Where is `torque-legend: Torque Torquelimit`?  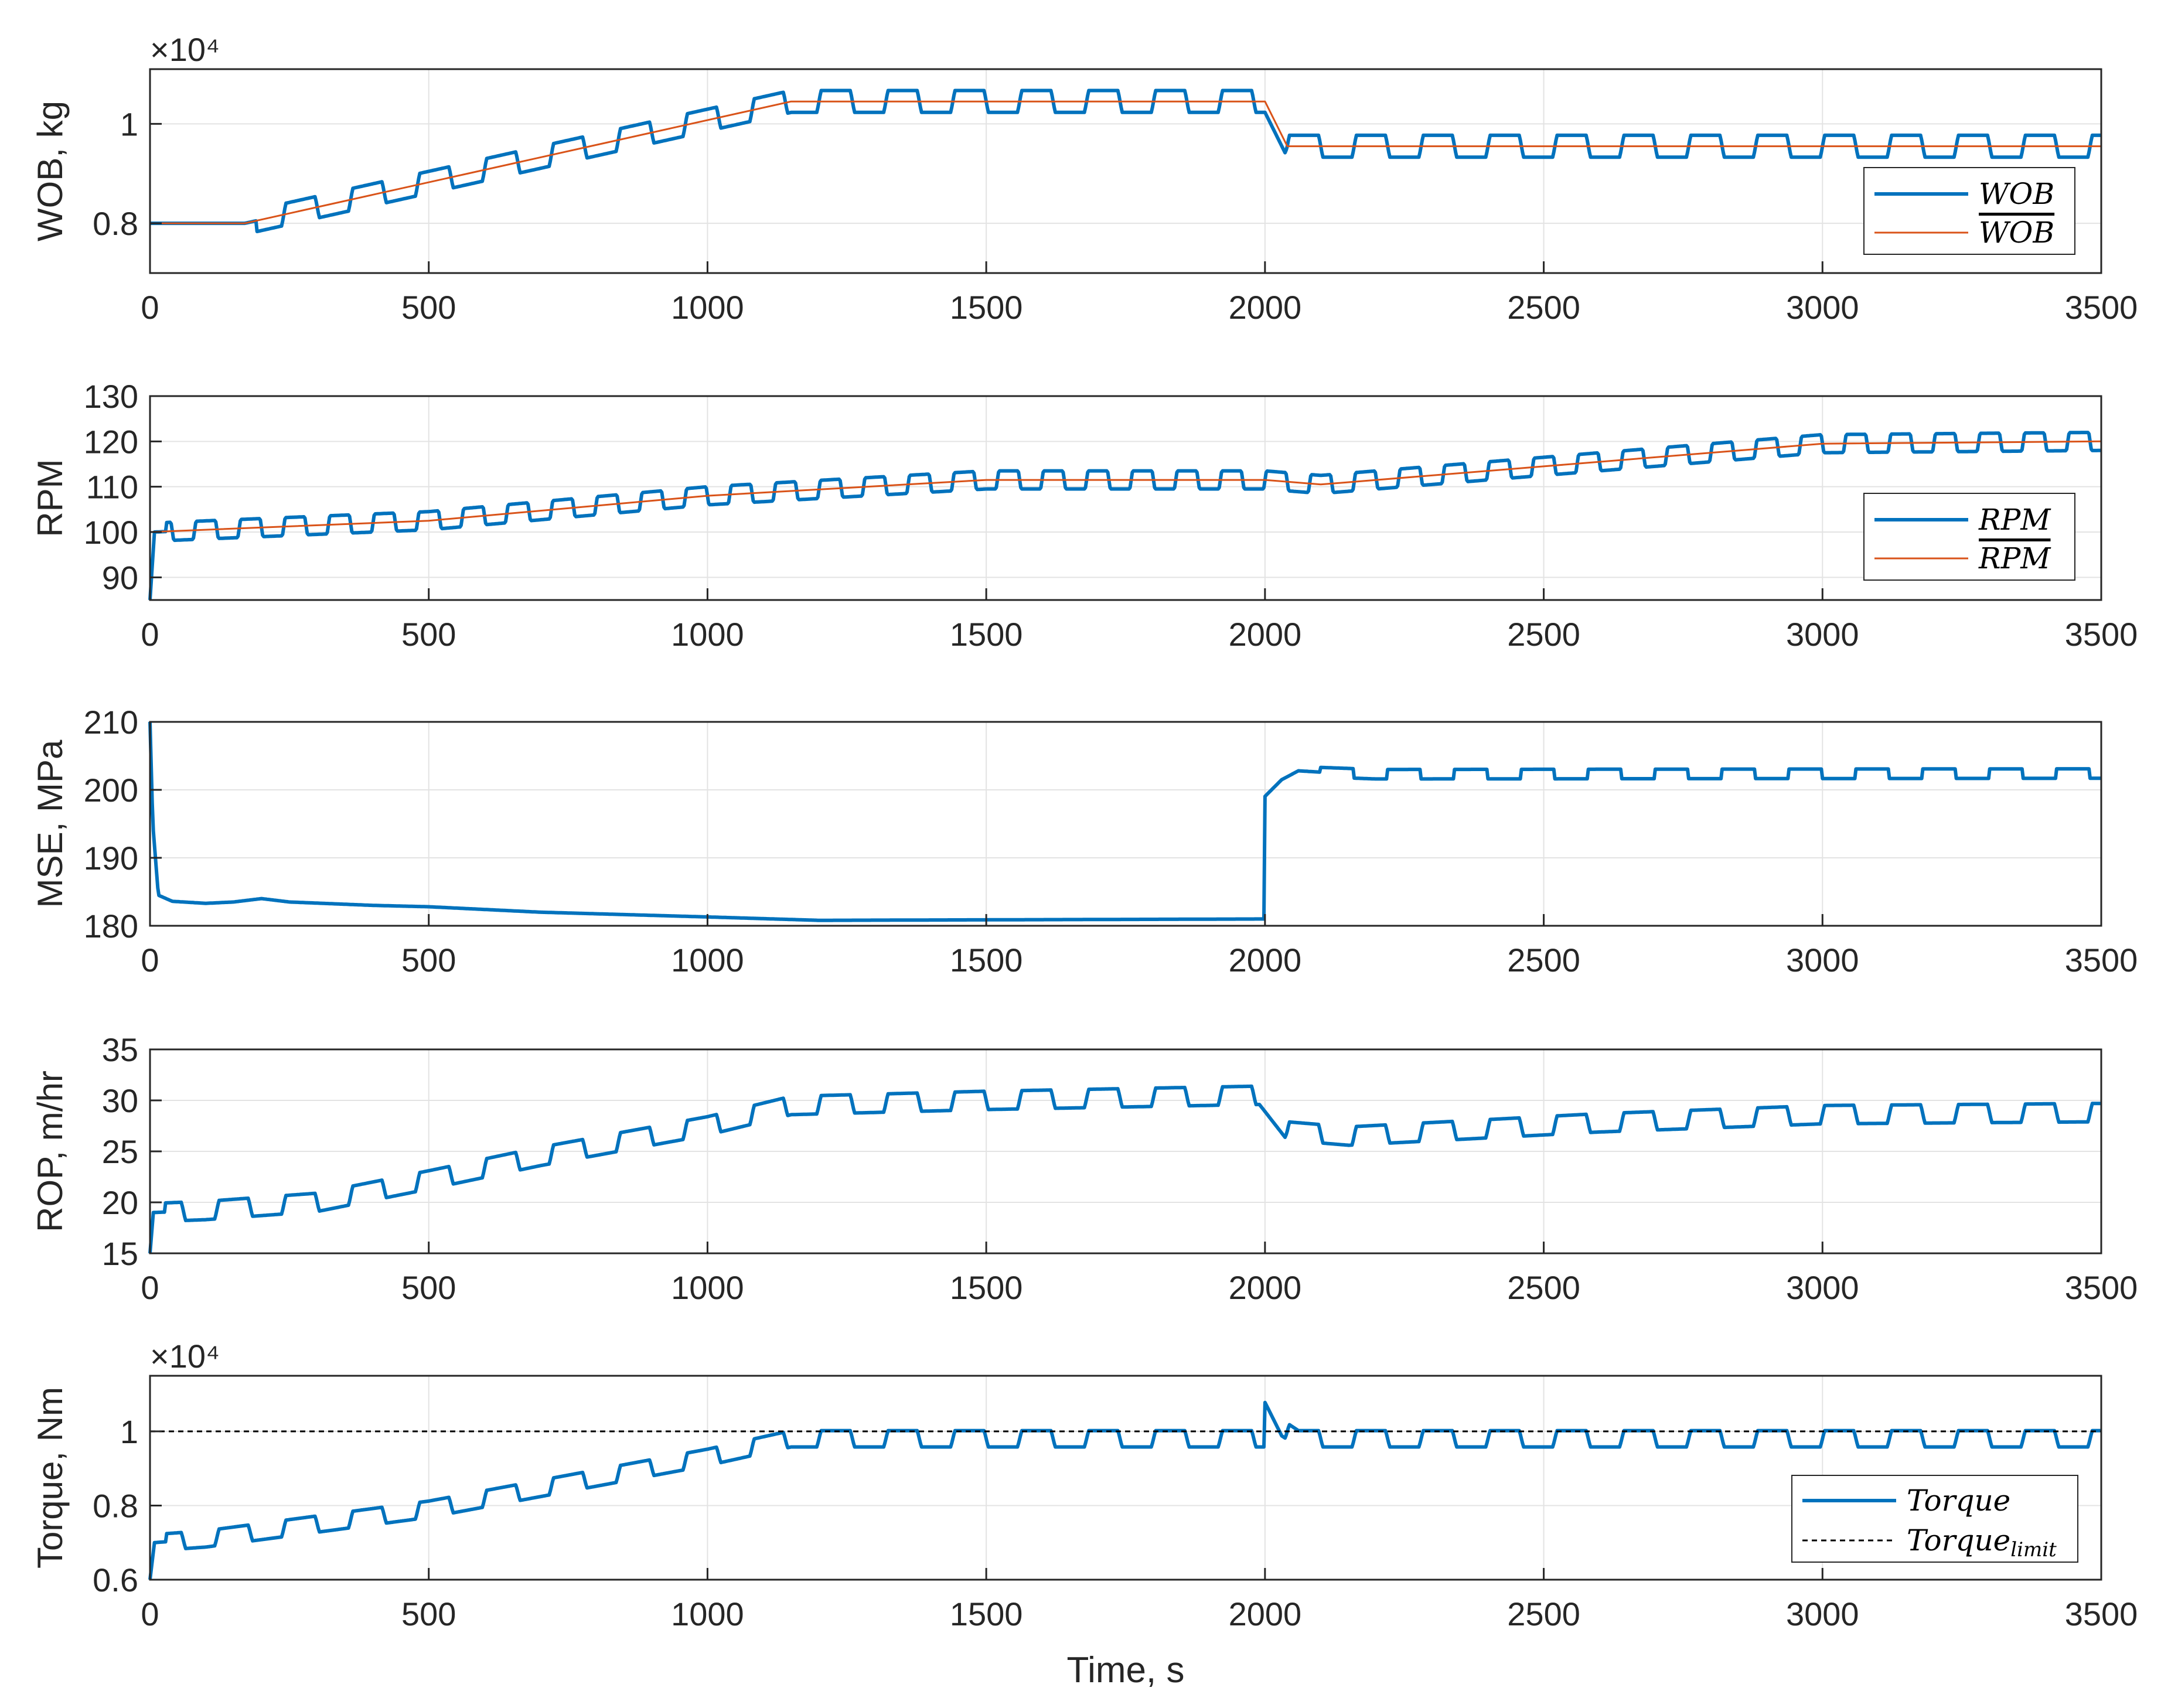
torque-legend: Torque Torquelimit is located at coordinates (1934, 1519).